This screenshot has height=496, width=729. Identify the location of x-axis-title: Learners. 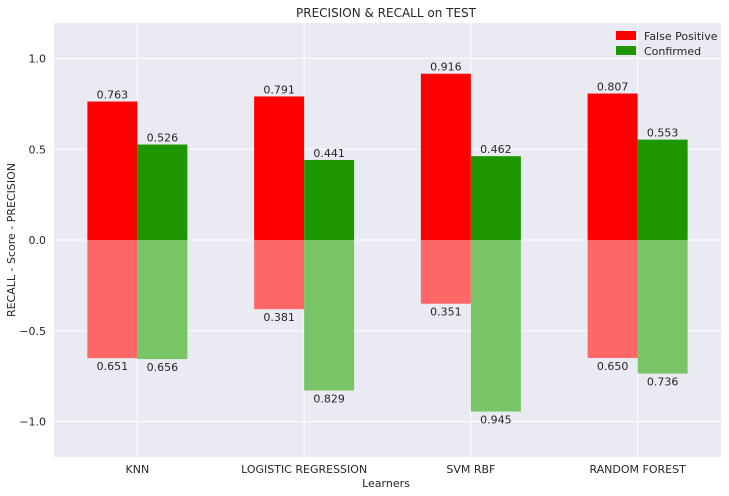
(386, 483).